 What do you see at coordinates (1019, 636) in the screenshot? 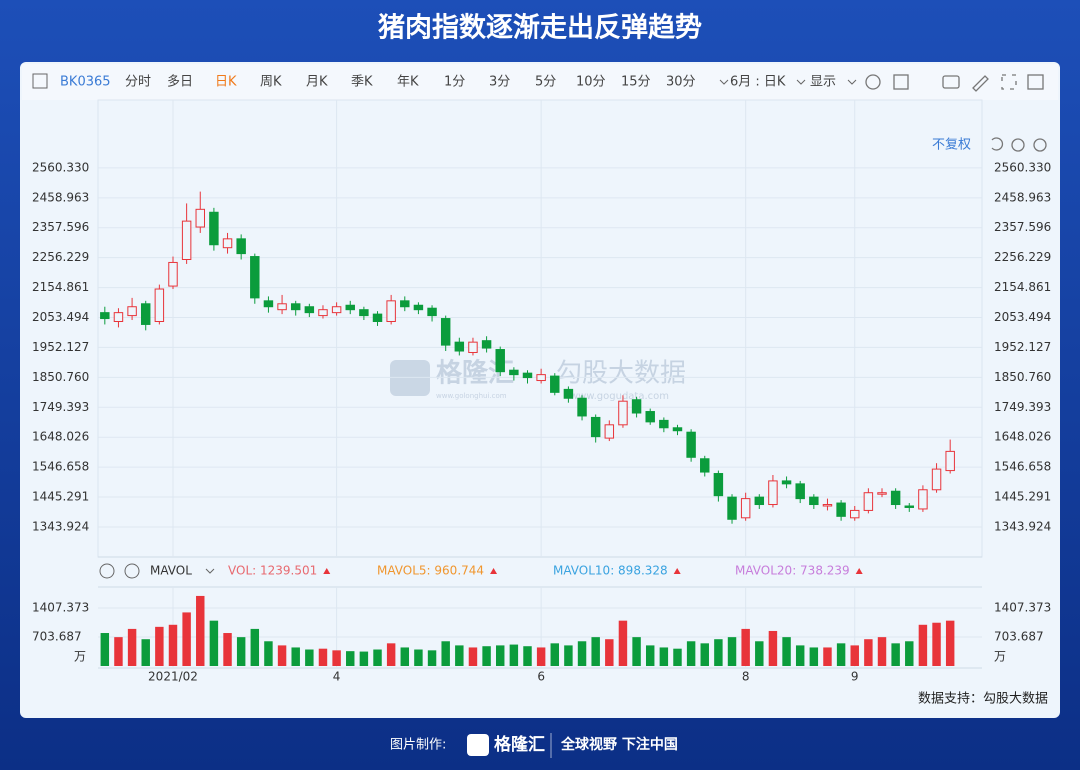
I see `y-tick-label-right: 703.687` at bounding box center [1019, 636].